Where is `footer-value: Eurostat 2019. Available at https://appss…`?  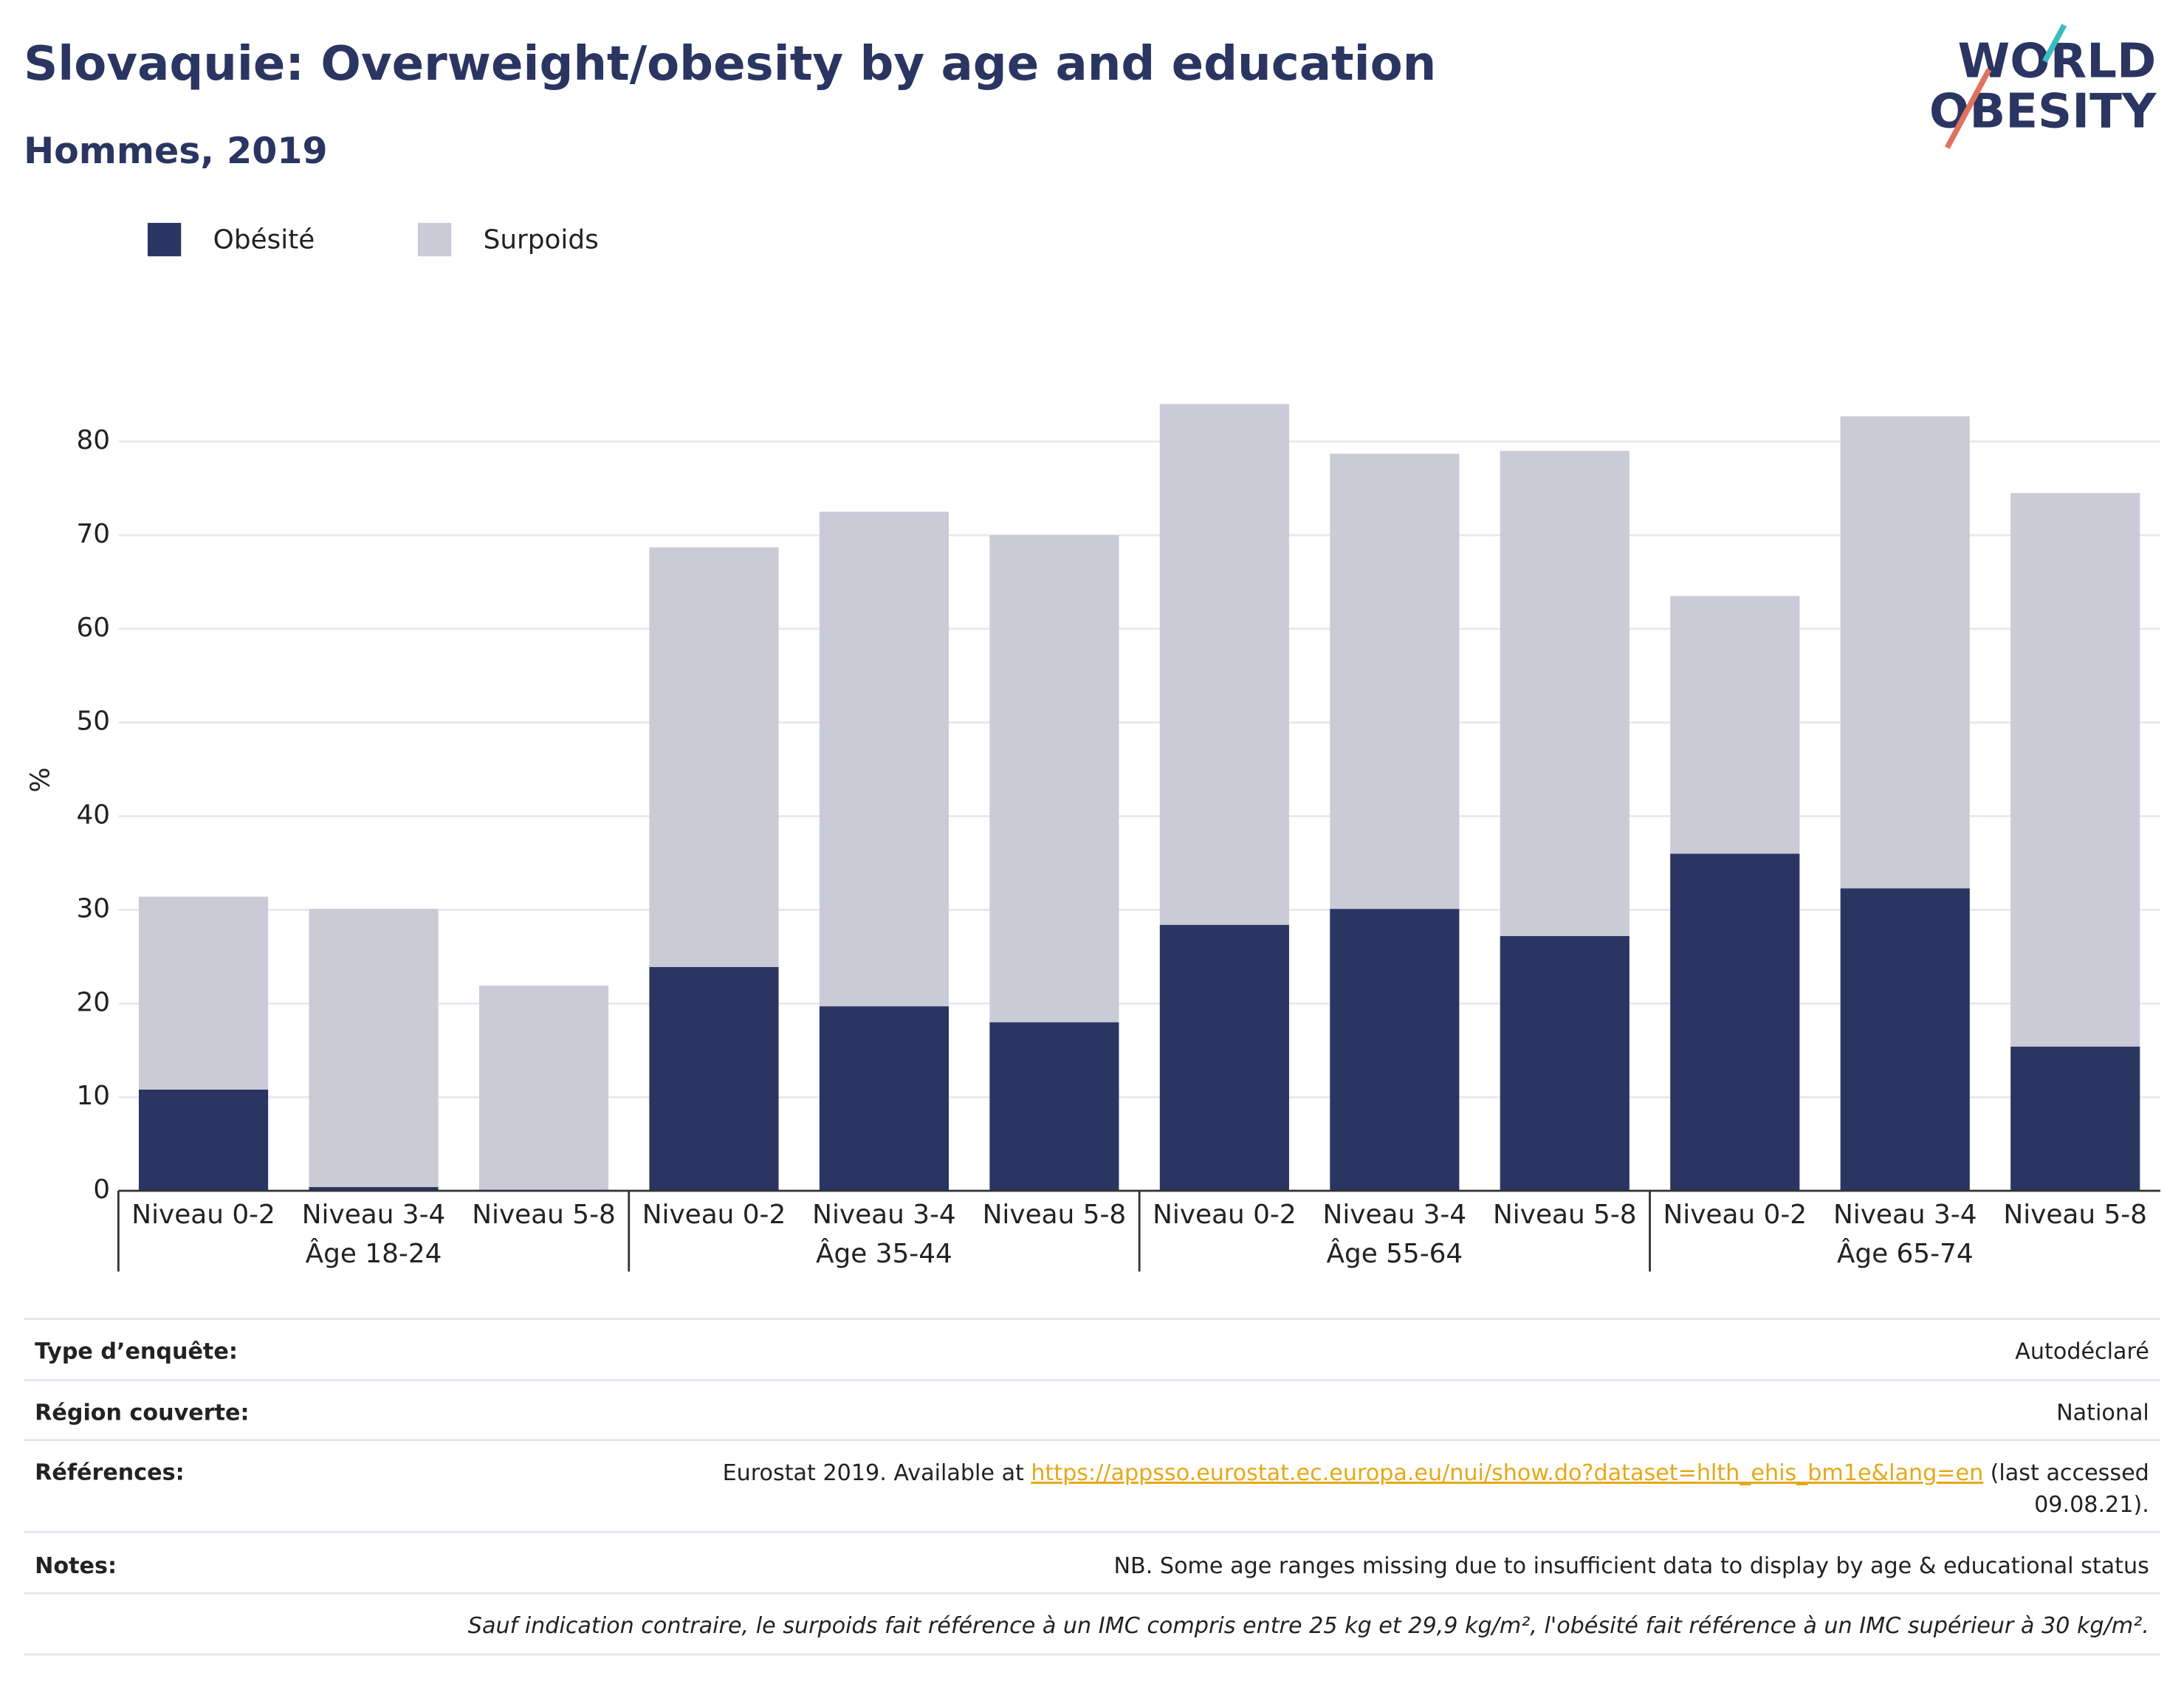 footer-value: Eurostat 2019. Available at https://appss… is located at coordinates (1436, 1472).